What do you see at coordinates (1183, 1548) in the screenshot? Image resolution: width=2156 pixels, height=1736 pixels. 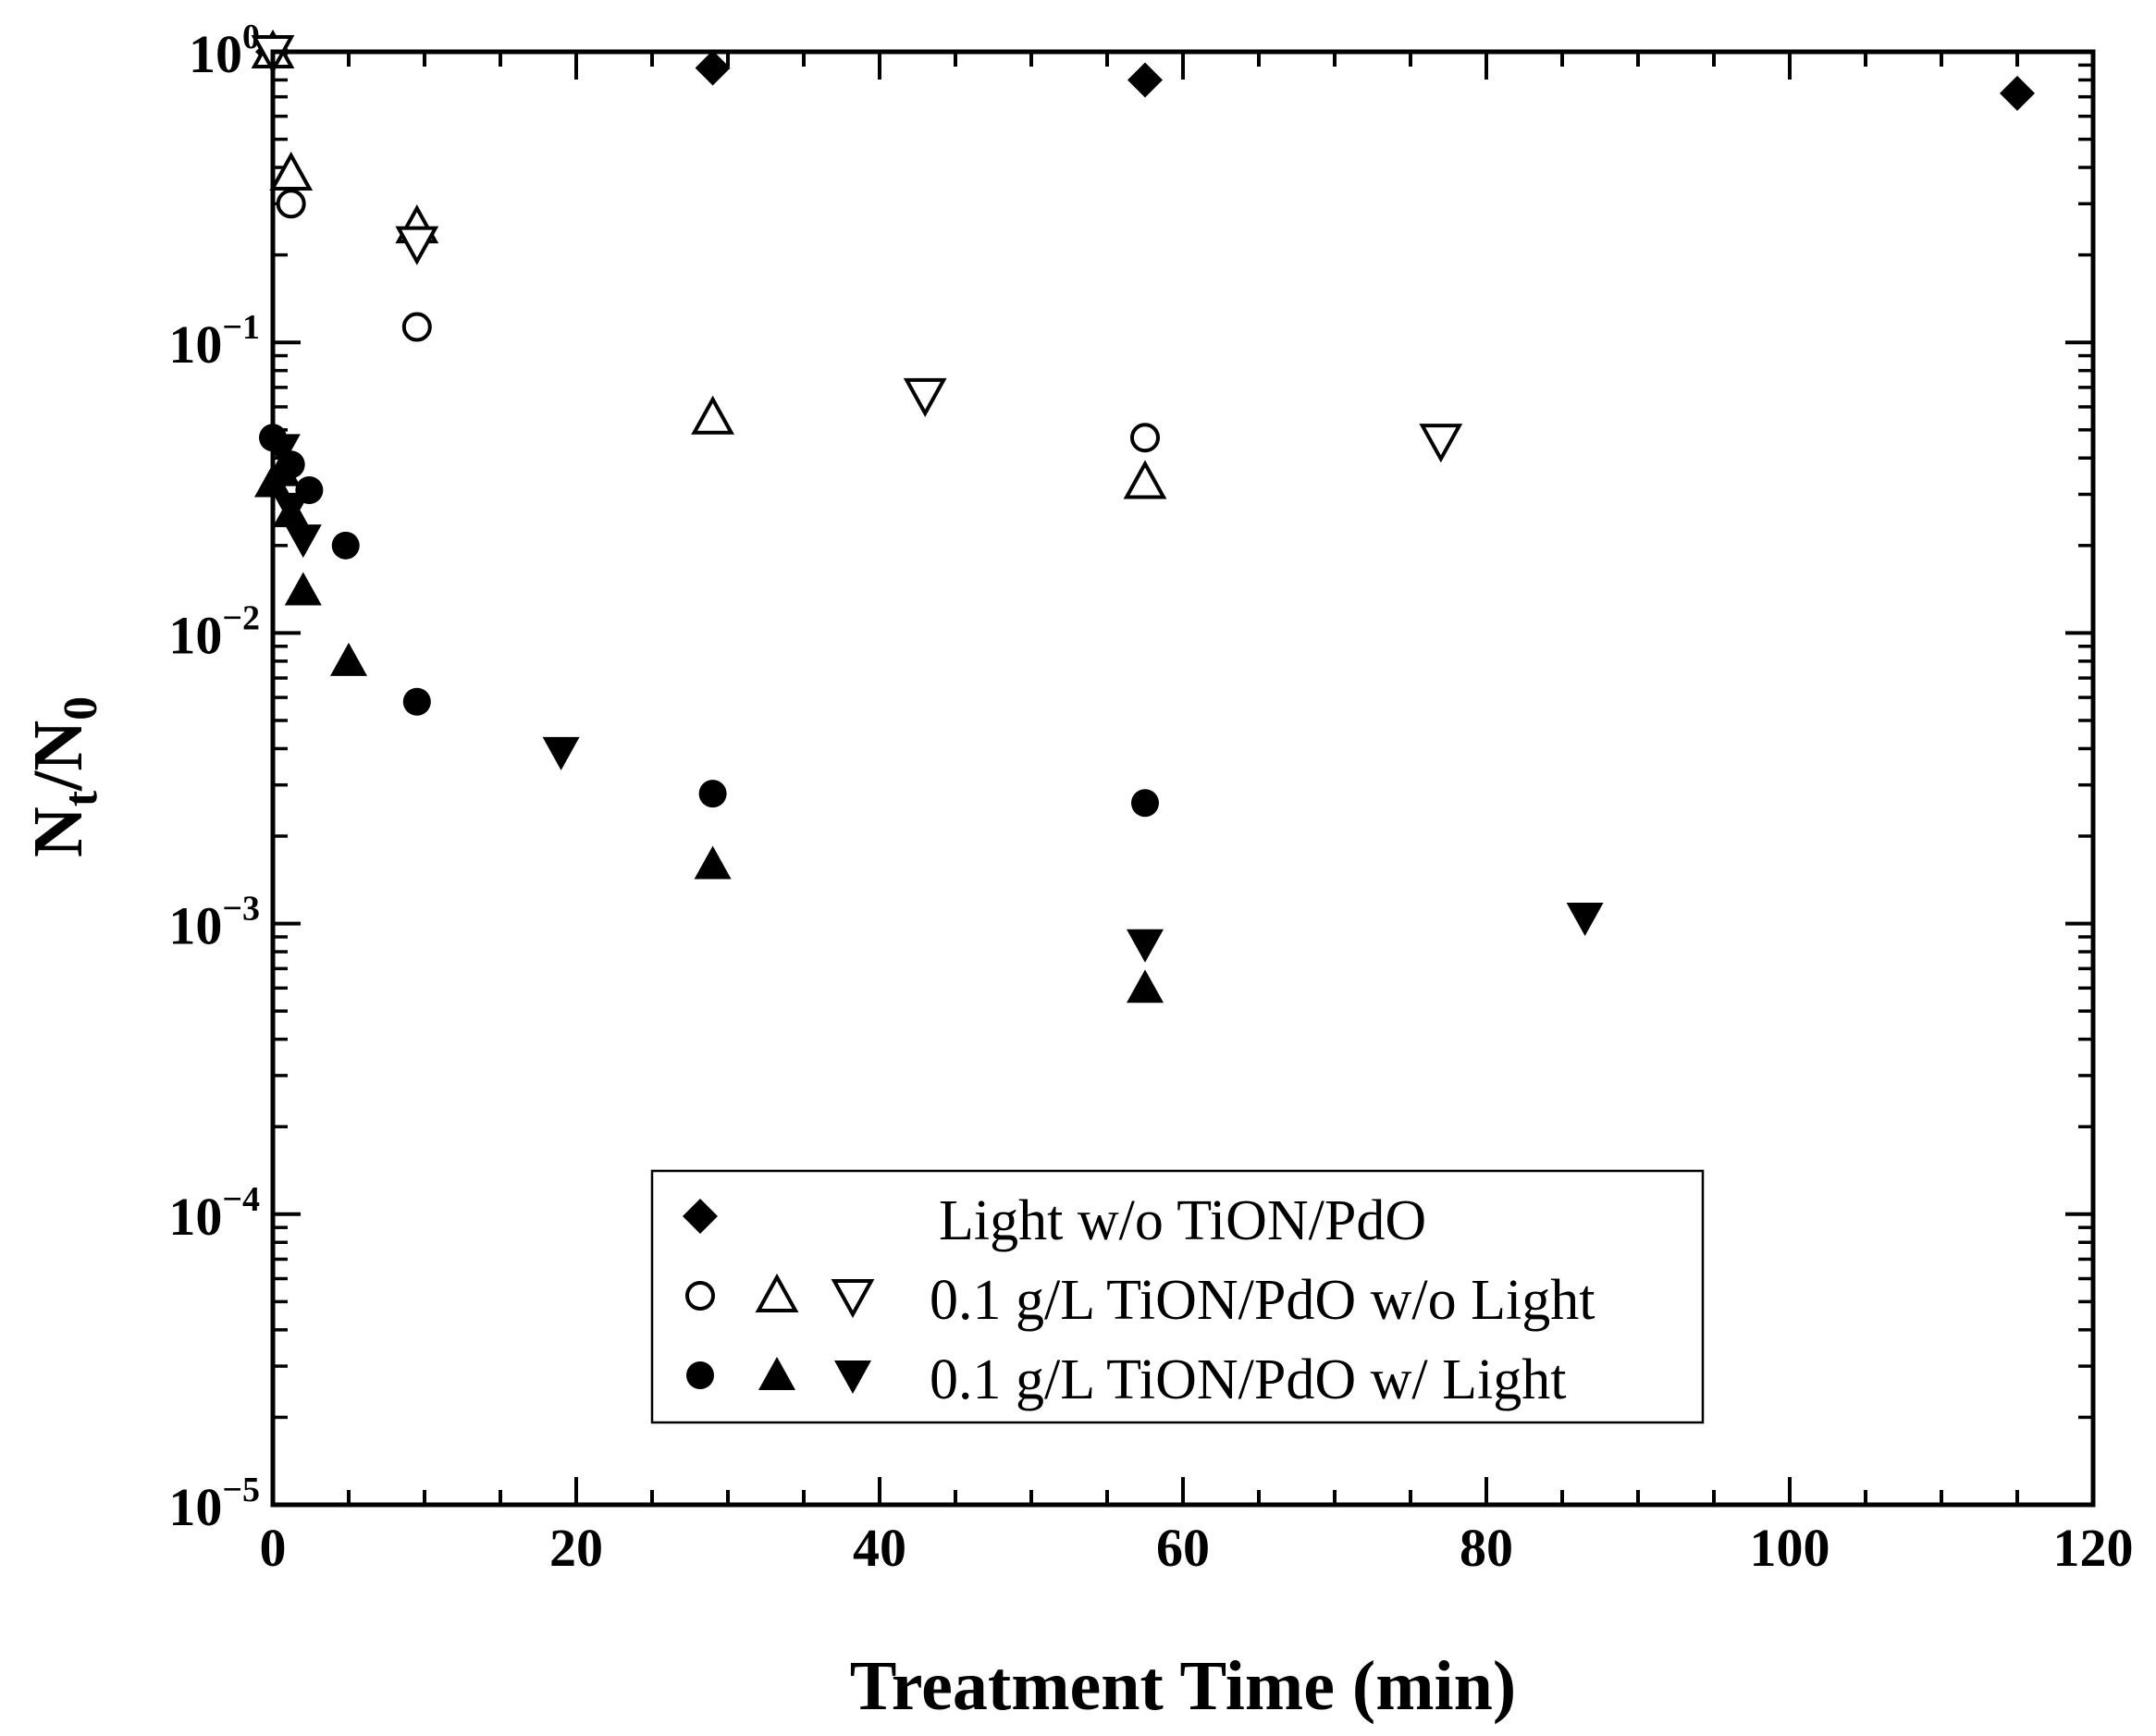 I see `x-tick-label: 60` at bounding box center [1183, 1548].